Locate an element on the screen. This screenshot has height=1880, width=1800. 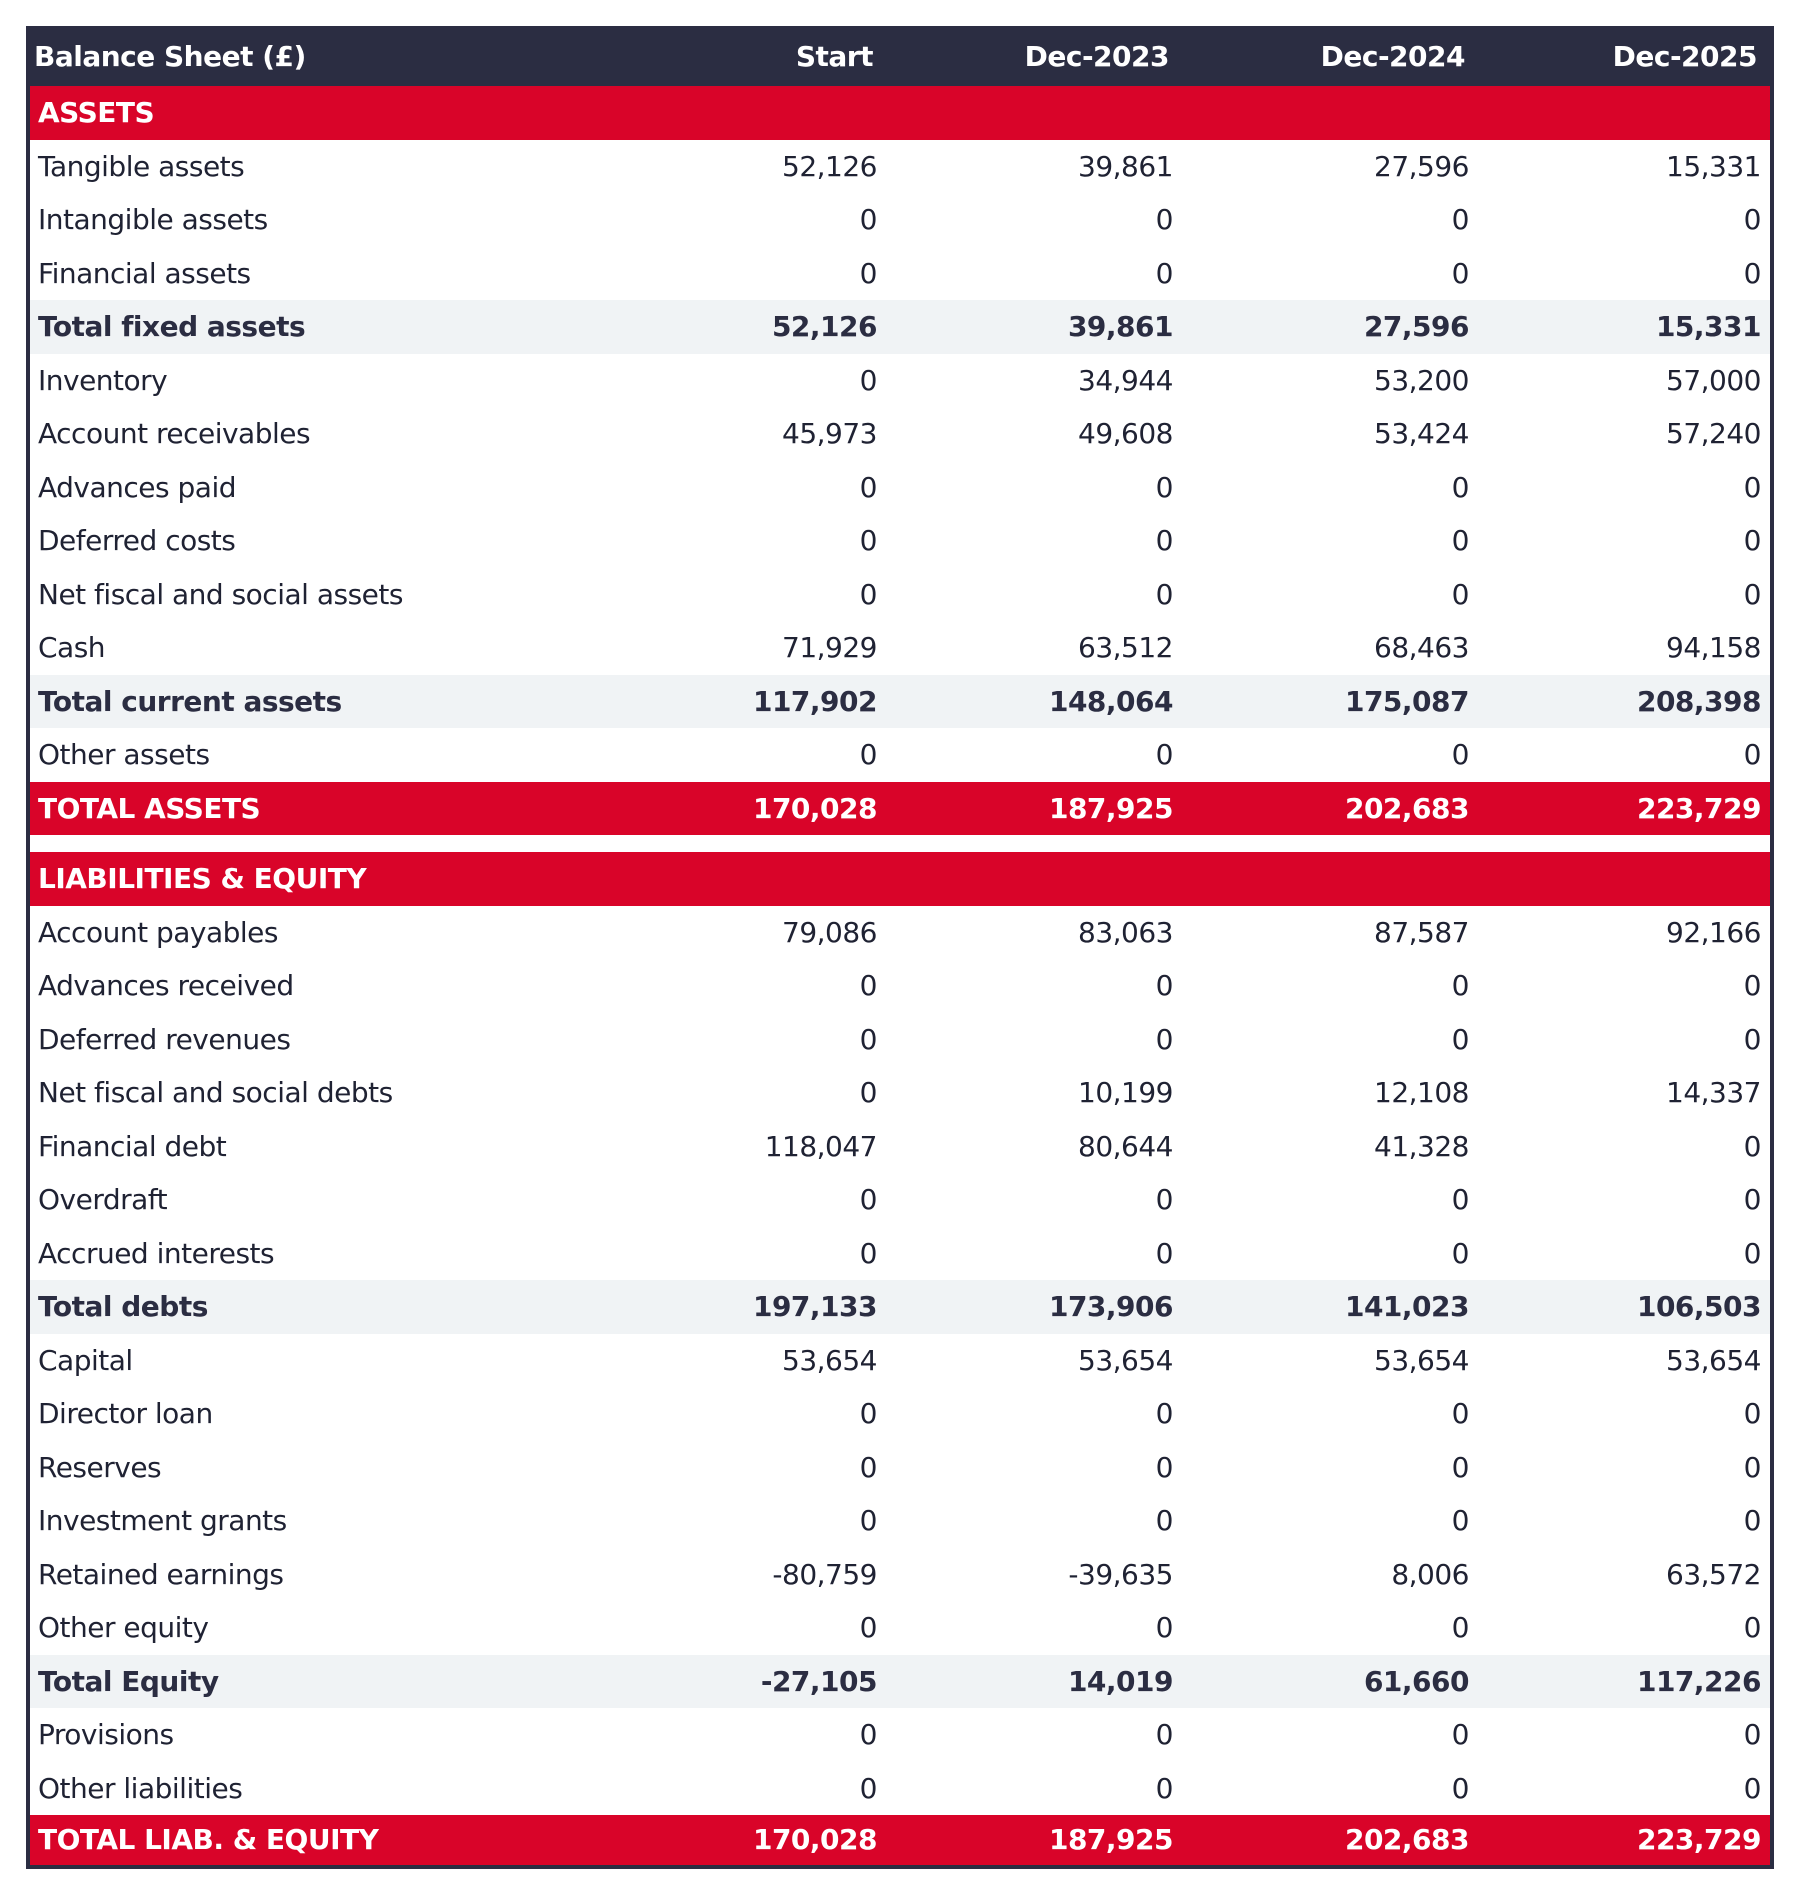
row-value: 57,000 is located at coordinates (1713, 380).